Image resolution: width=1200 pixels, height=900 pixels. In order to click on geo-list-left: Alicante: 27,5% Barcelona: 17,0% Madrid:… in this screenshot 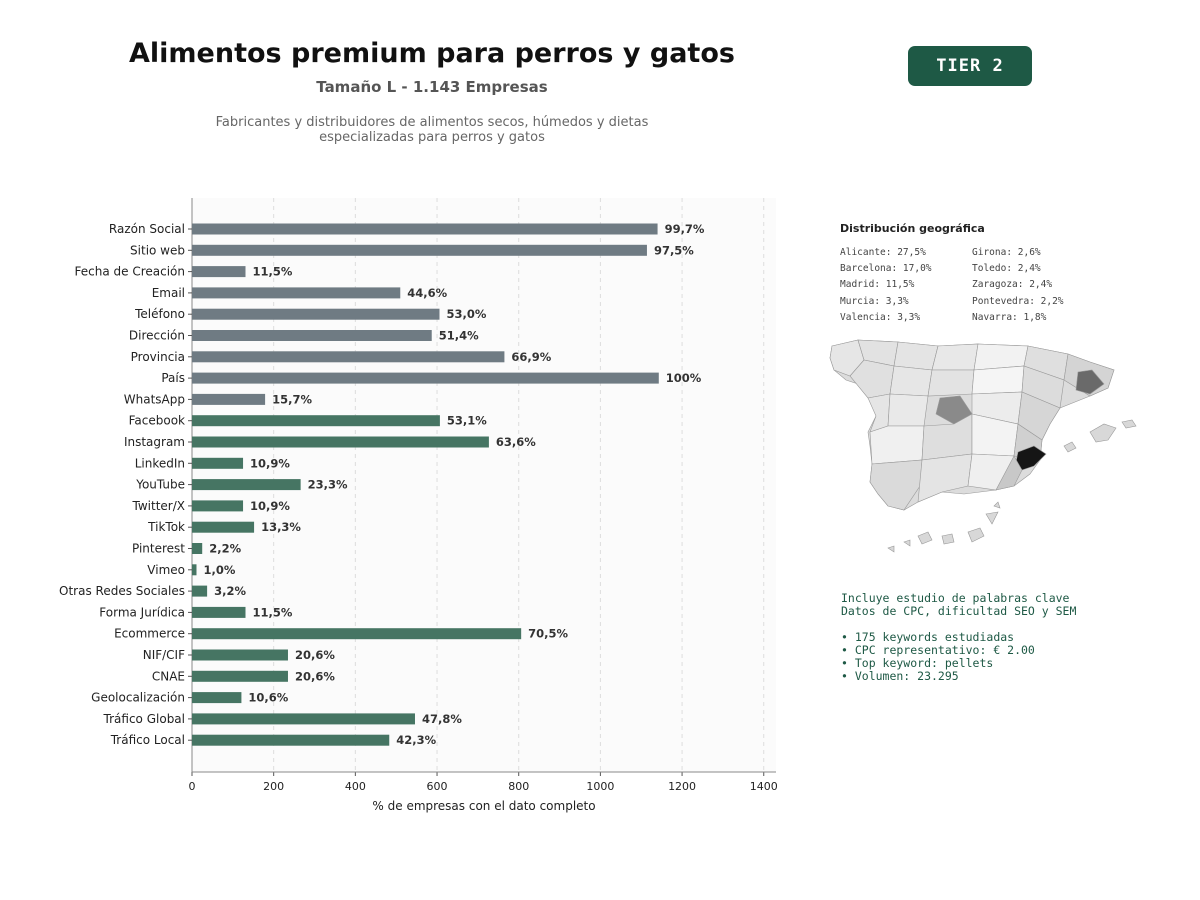, I will do `click(886, 285)`.